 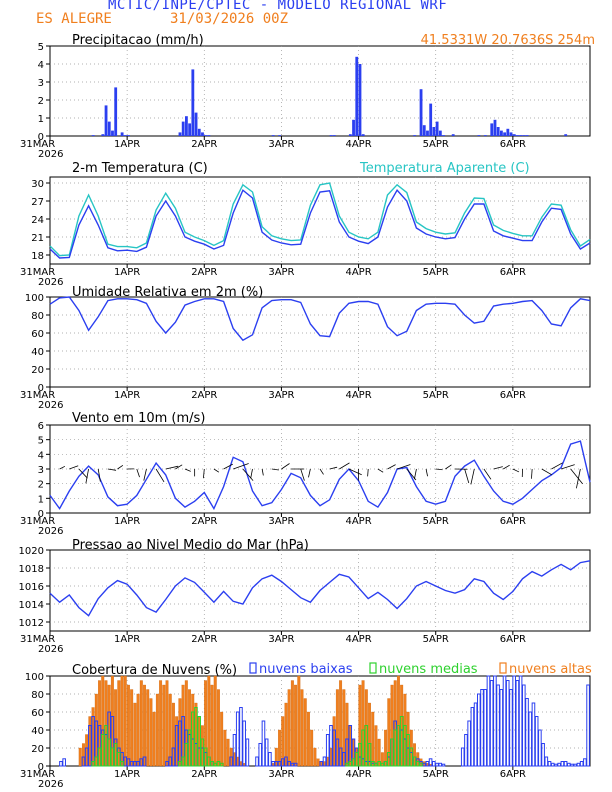 What do you see at coordinates (127, 639) in the screenshot?
I see `x-tick-label: 1APR` at bounding box center [127, 639].